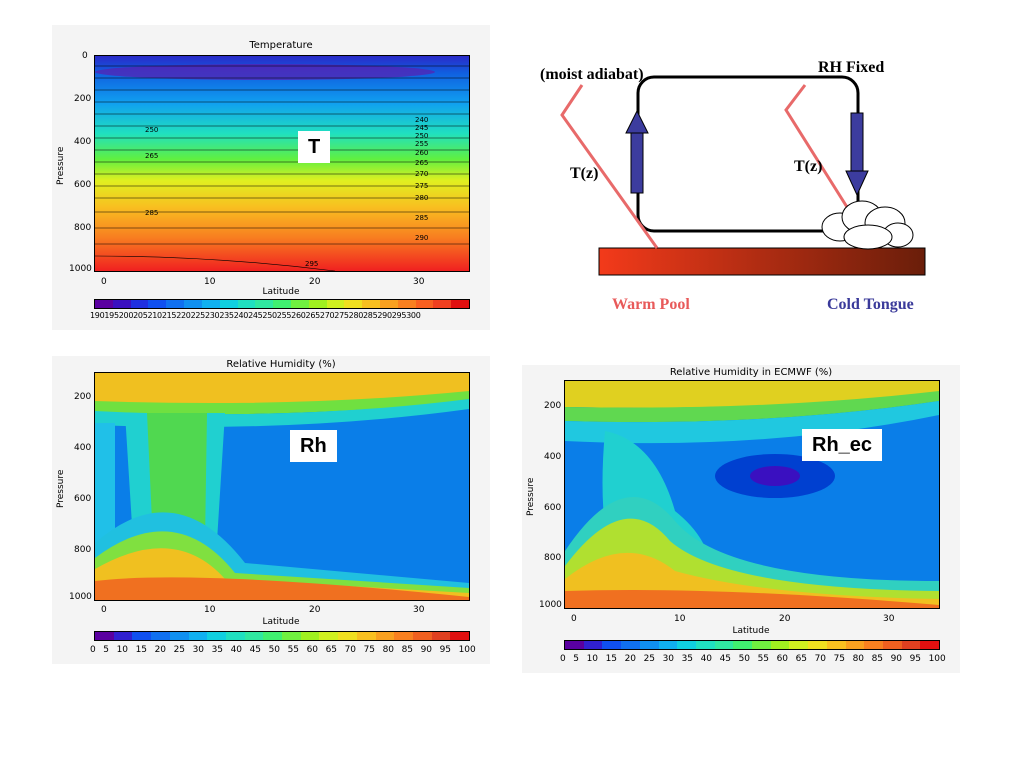 Image resolution: width=1024 pixels, height=768 pixels. What do you see at coordinates (762, 261) in the screenshot?
I see `sea-surface-bar` at bounding box center [762, 261].